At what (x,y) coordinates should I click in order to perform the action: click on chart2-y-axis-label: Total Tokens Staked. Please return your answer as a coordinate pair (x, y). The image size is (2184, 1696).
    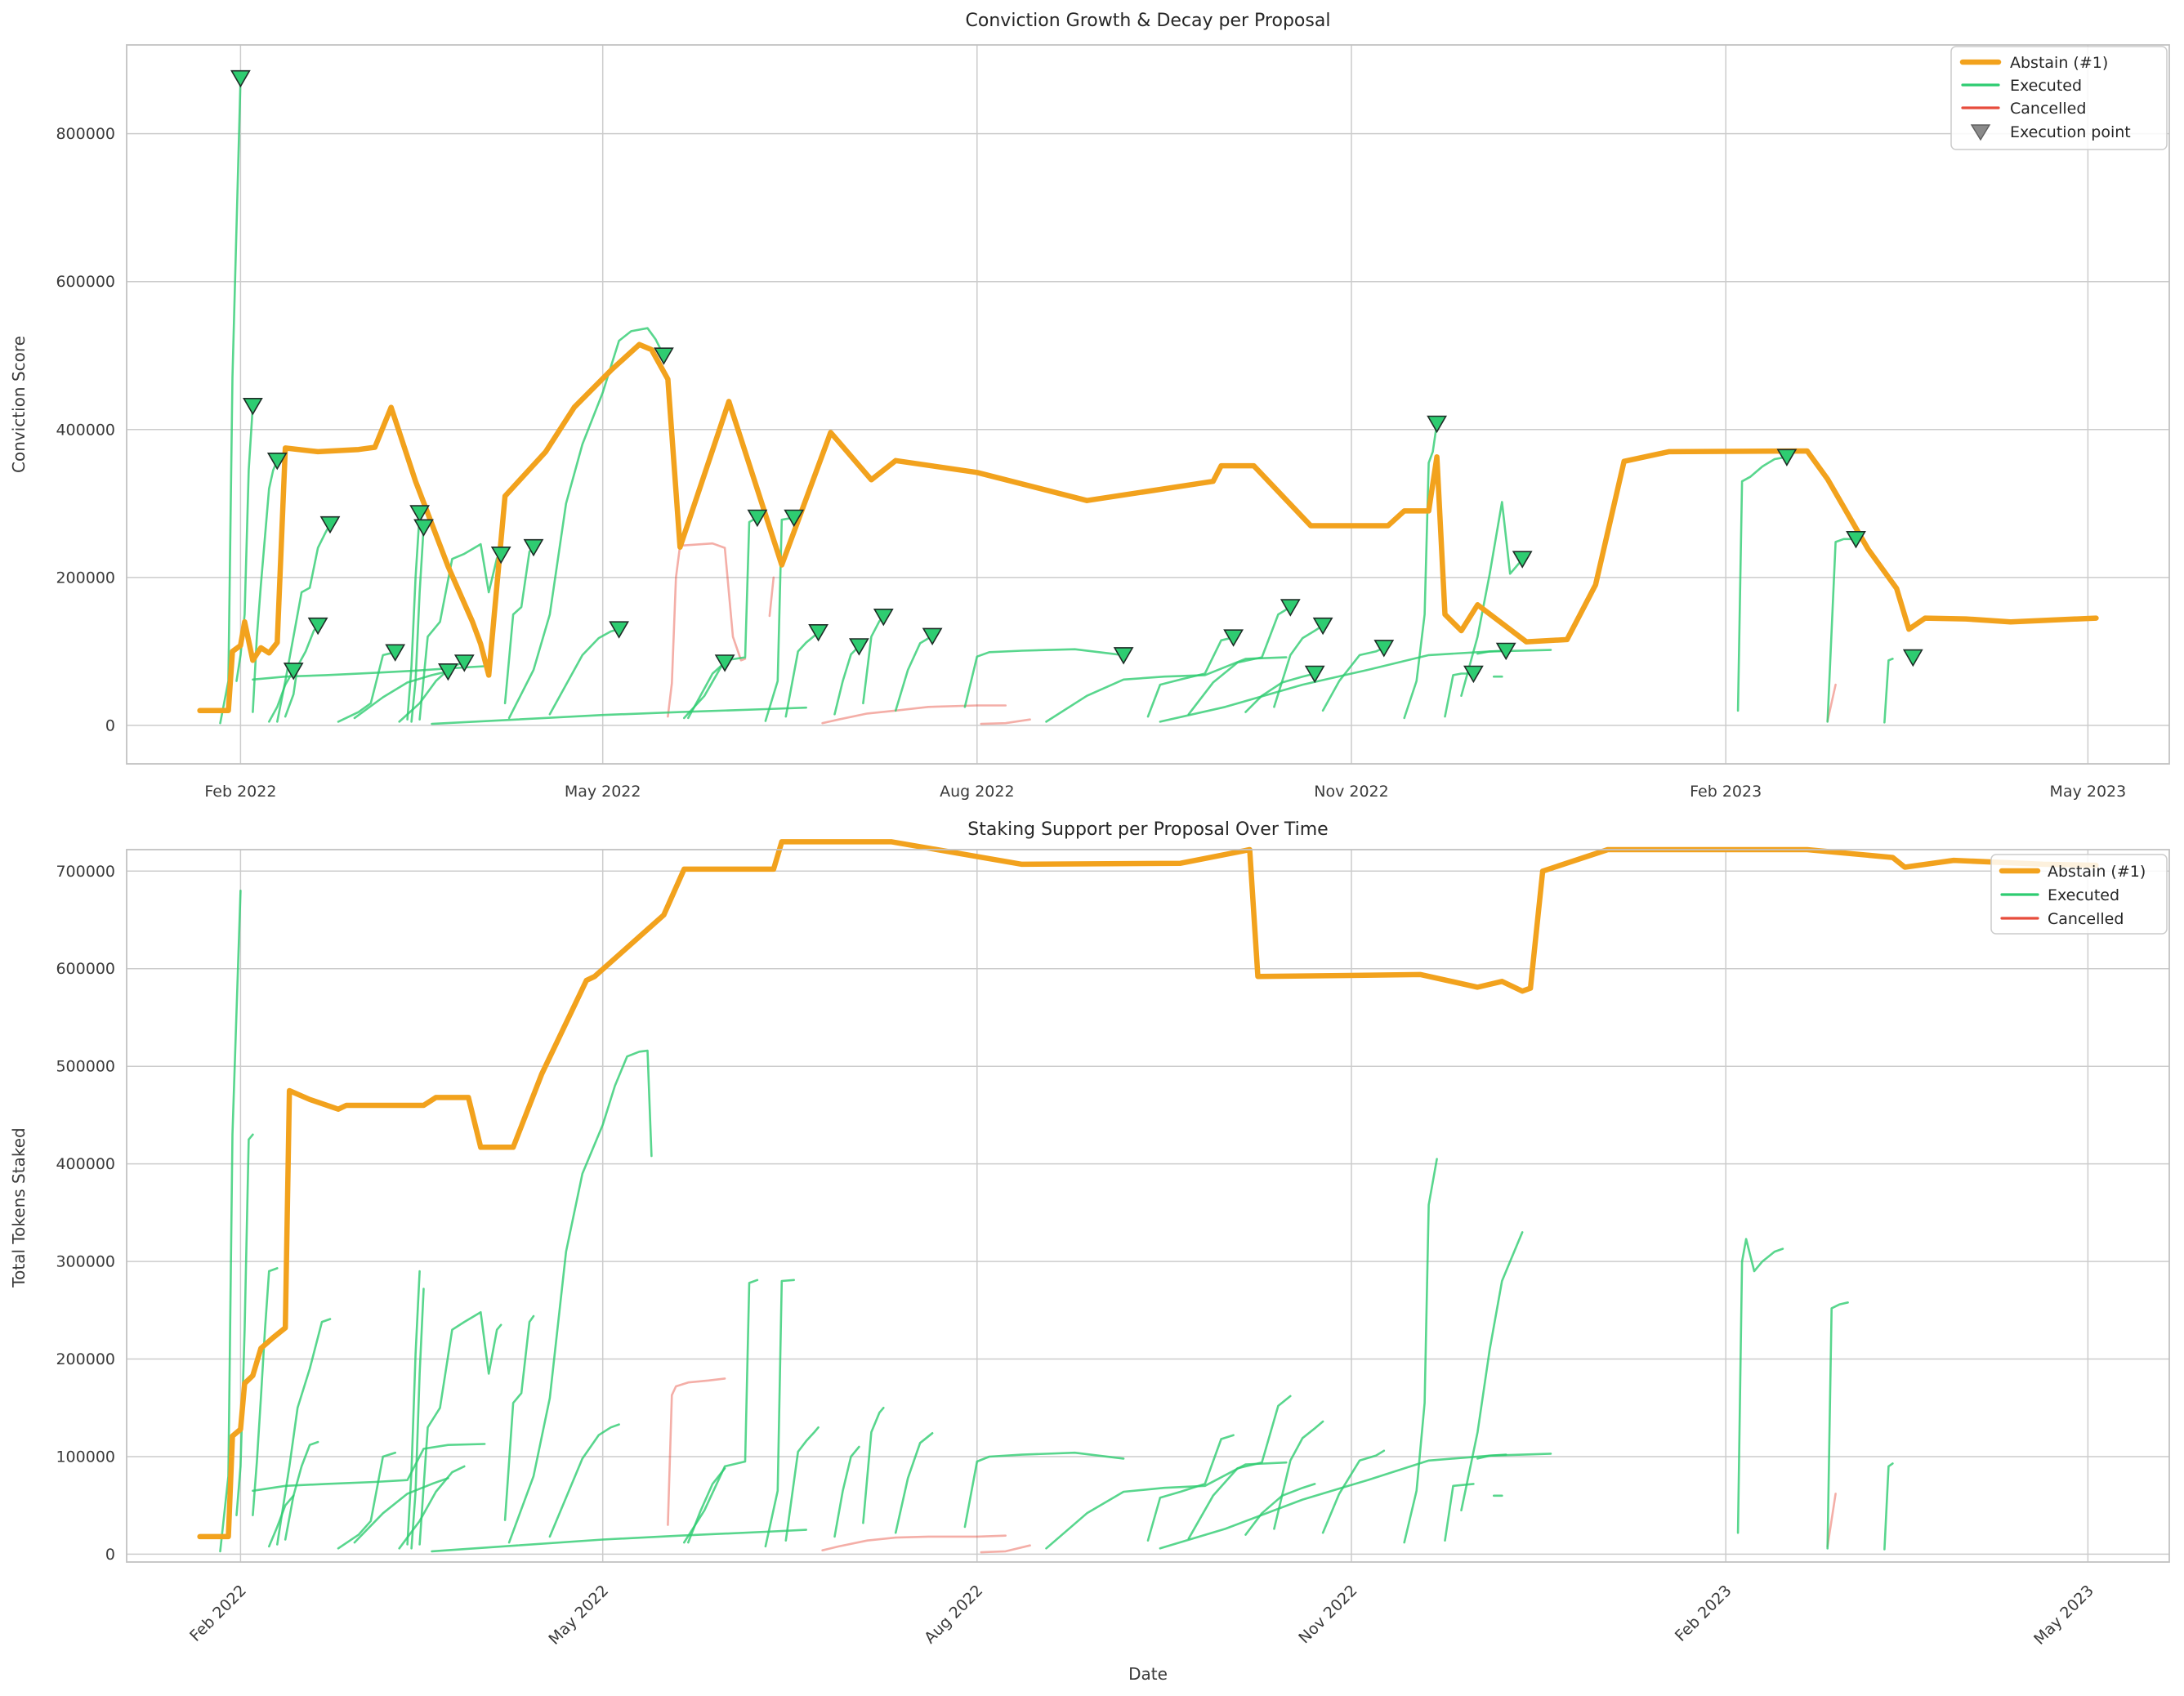
    Looking at the image, I should click on (19, 1207).